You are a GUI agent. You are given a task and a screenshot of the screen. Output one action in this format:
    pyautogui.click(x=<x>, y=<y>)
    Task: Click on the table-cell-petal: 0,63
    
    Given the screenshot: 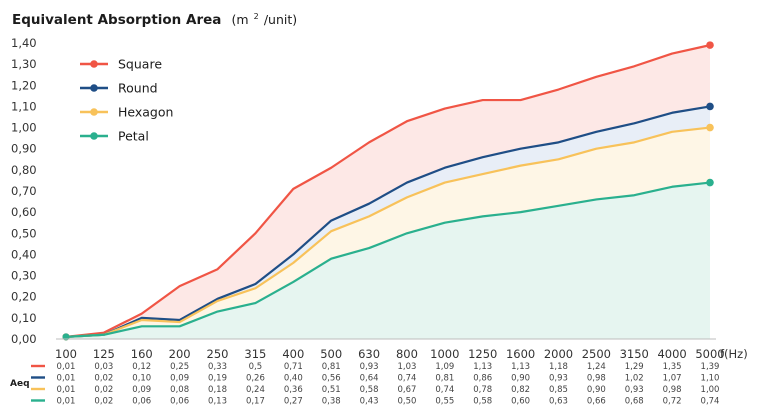 What is the action you would take?
    pyautogui.click(x=558, y=402)
    